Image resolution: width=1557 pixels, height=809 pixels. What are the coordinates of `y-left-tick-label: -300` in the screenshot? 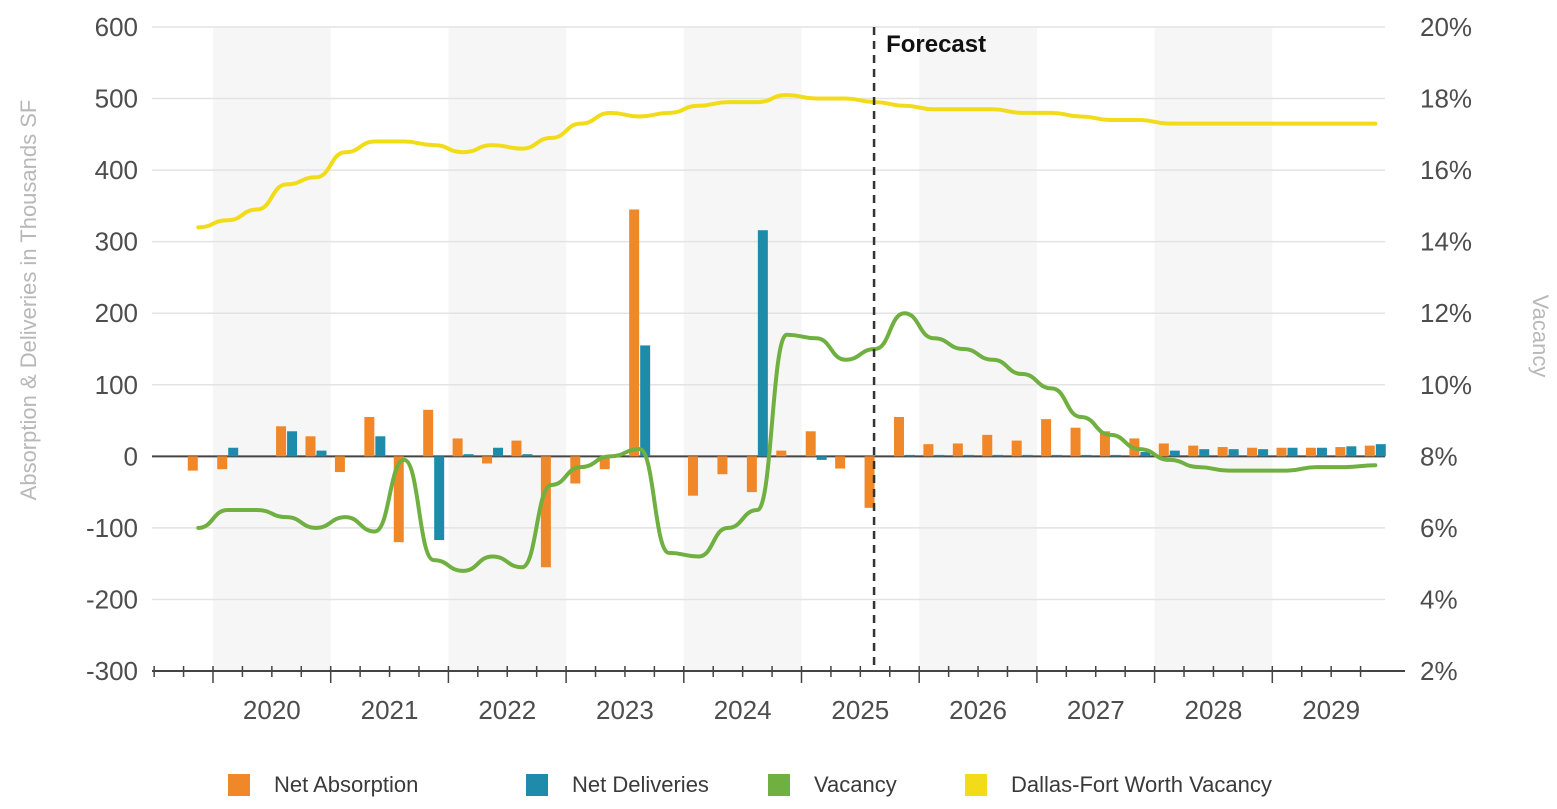 It's located at (112, 671).